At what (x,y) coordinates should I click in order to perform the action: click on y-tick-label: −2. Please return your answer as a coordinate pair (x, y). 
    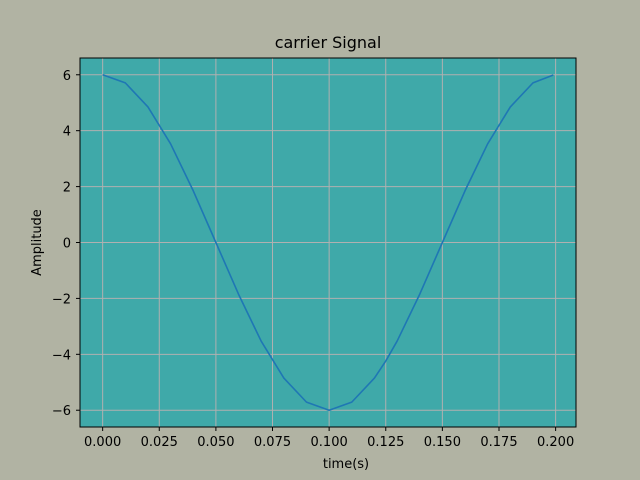
    Looking at the image, I should click on (61, 299).